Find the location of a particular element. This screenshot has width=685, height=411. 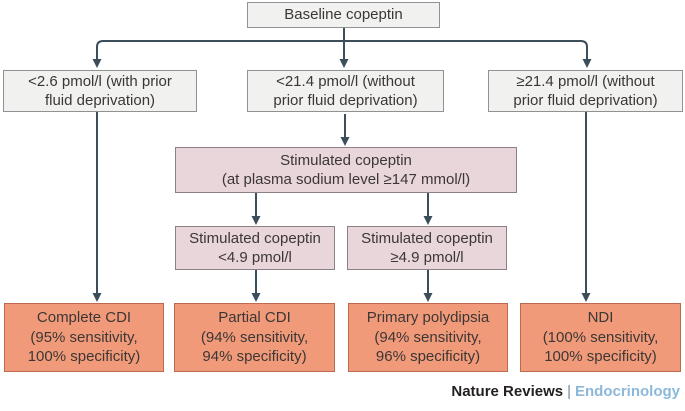

box-label-line: Primary polydipsia is located at coordinates (428, 318).